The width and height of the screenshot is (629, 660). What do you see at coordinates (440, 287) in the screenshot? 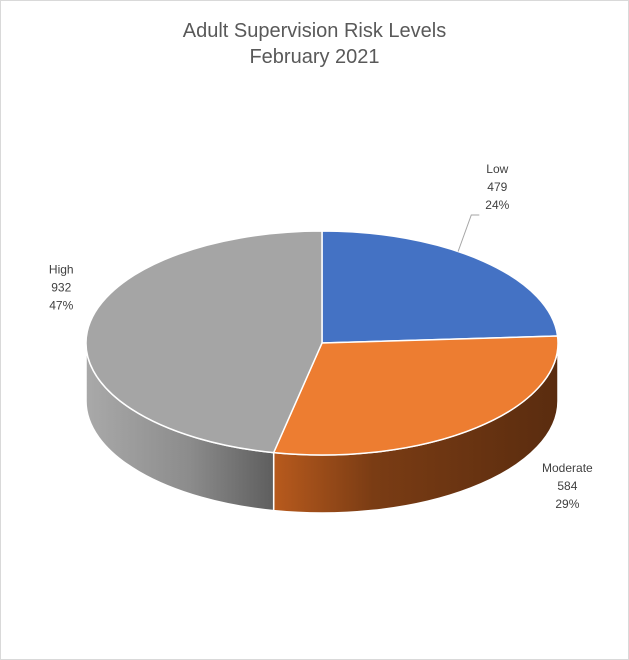
I see `pie-slice-low` at bounding box center [440, 287].